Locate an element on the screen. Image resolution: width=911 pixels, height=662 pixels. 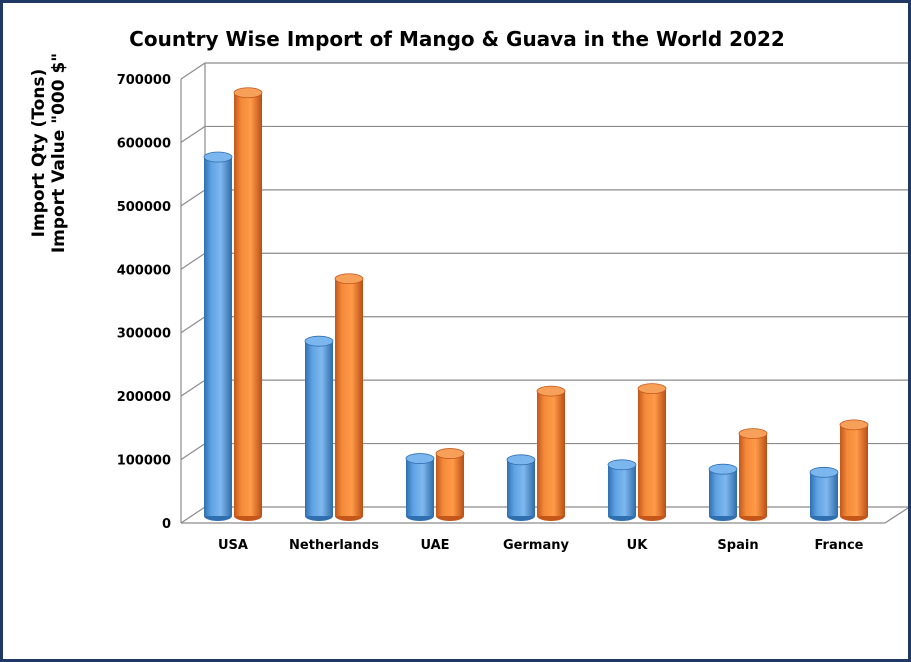
bar-series1-netherlands is located at coordinates (319, 428).